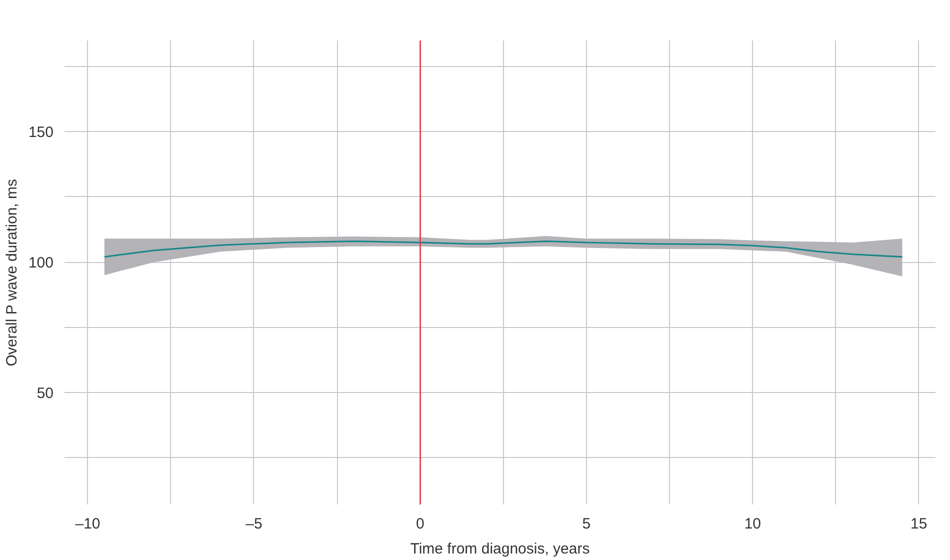 The width and height of the screenshot is (950, 560). Describe the element at coordinates (586, 524) in the screenshot. I see `x-tick-label: 5` at that location.